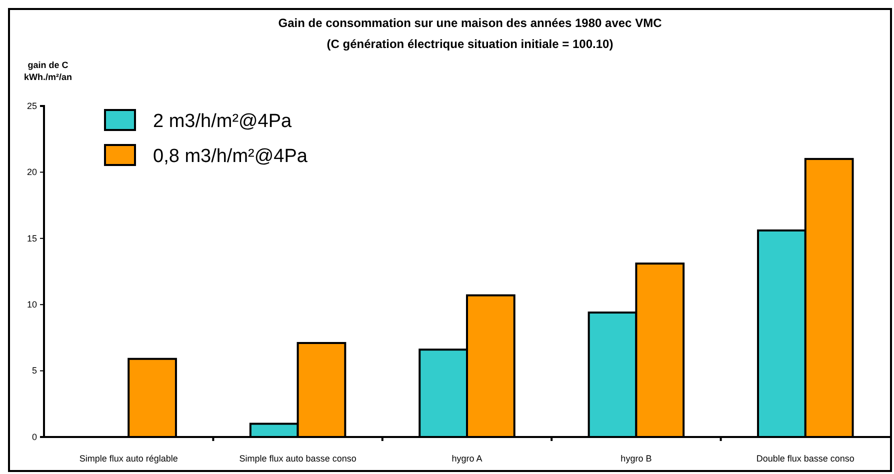 The image size is (894, 474). Describe the element at coordinates (470, 23) in the screenshot. I see `chart-title: Gain de consommation sur une maison des années 1980 avec VMC` at that location.